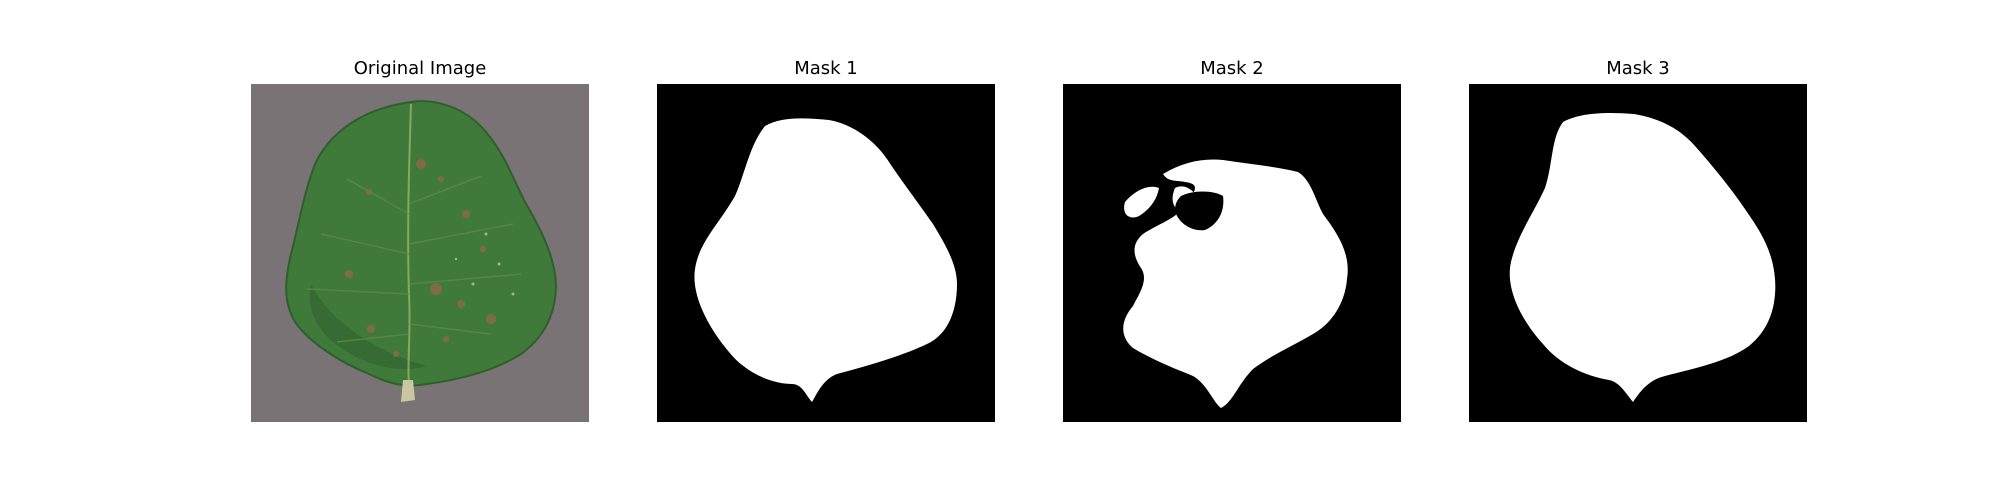  What do you see at coordinates (1638, 68) in the screenshot?
I see `panel-title-mask-3: Mask 3` at bounding box center [1638, 68].